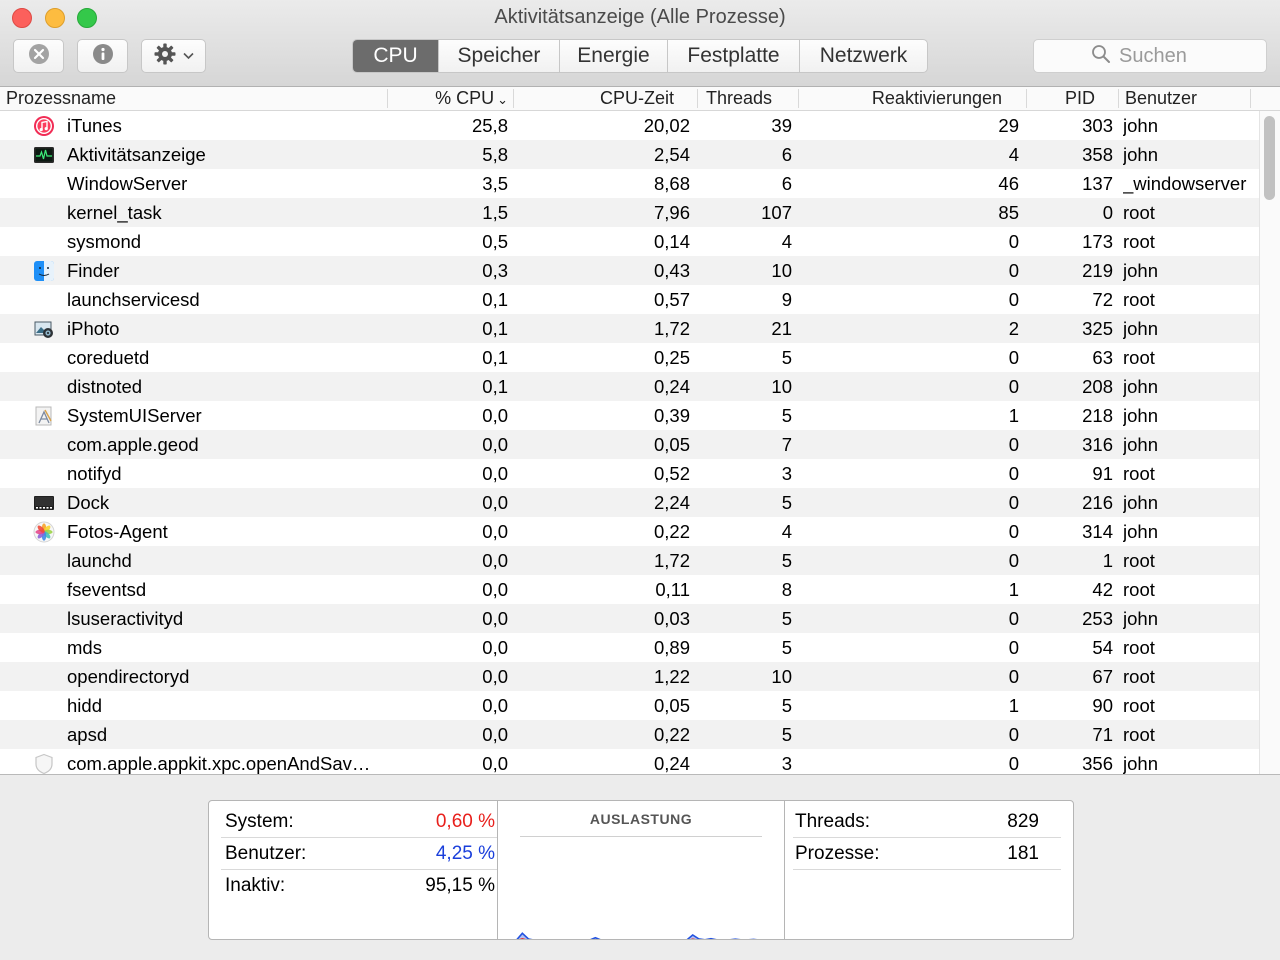 Image resolution: width=1280 pixels, height=960 pixels. Describe the element at coordinates (629, 734) in the screenshot. I see `table-row: apsd 0,0 0,22 5 0 71 root` at that location.